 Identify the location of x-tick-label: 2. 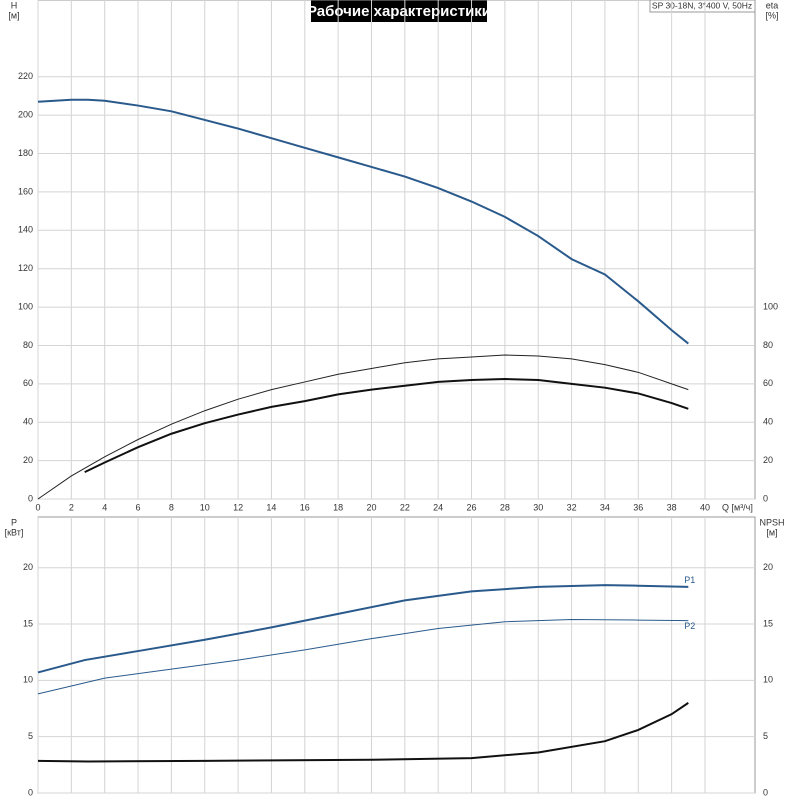
(71, 507).